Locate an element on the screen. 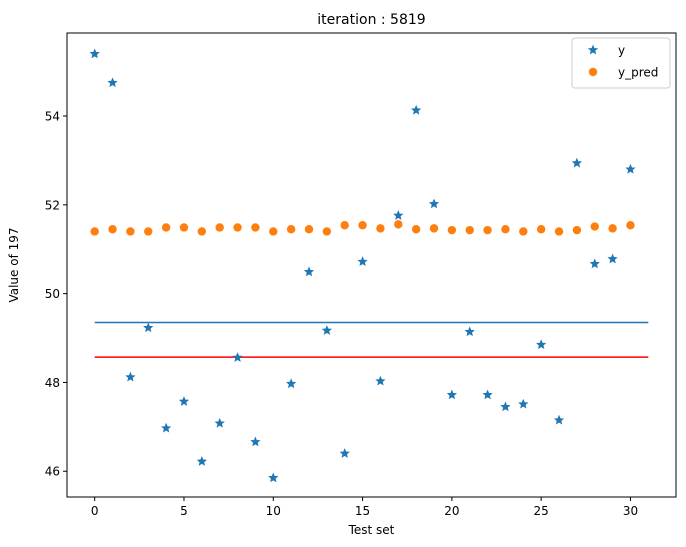 Image resolution: width=686 pixels, height=547 pixels. legend-box is located at coordinates (621, 63).